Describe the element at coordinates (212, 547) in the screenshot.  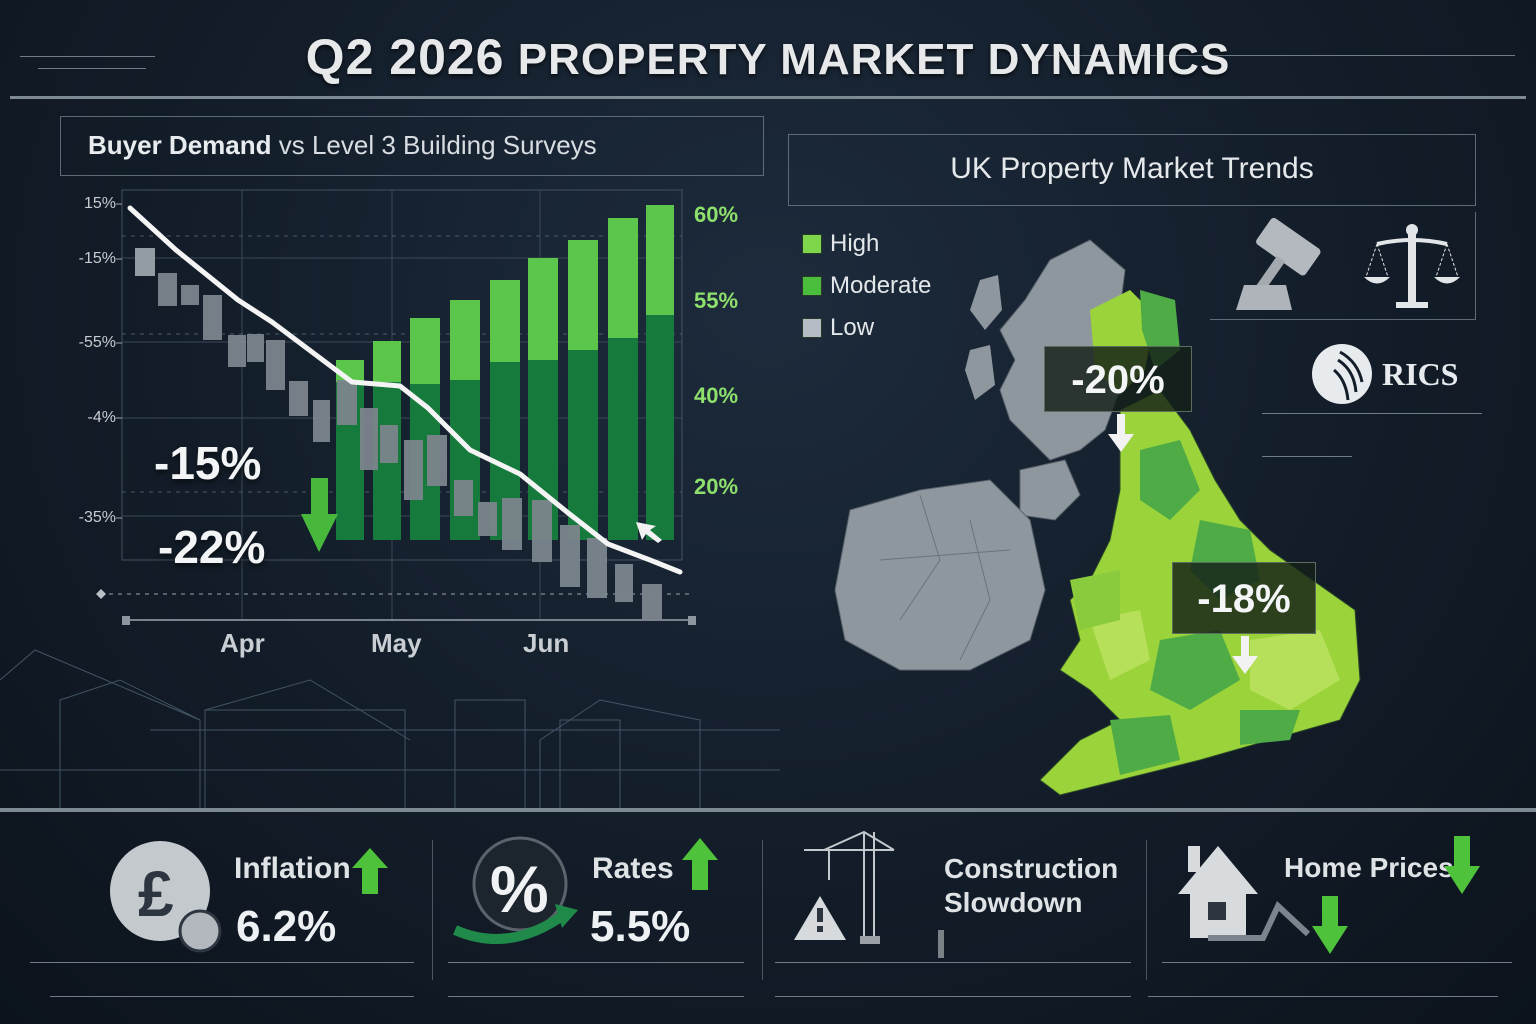
I see `annotation-survey-drop: -22%` at that location.